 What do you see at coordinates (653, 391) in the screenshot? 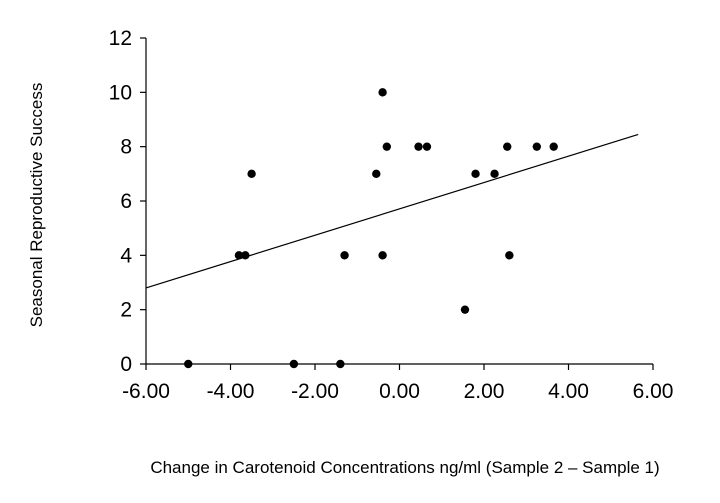
I see `x-tick-label: 6.00` at bounding box center [653, 391].